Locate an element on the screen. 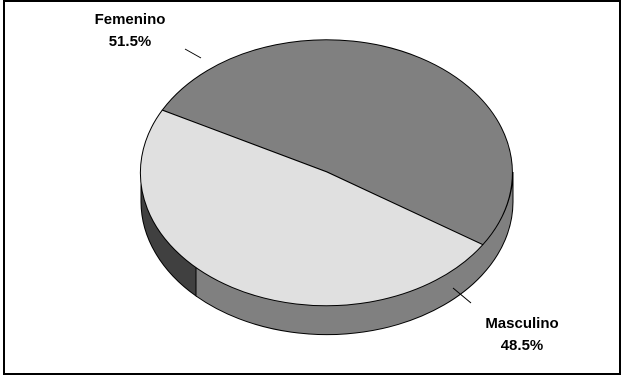  leader-line-femenino is located at coordinates (193, 53).